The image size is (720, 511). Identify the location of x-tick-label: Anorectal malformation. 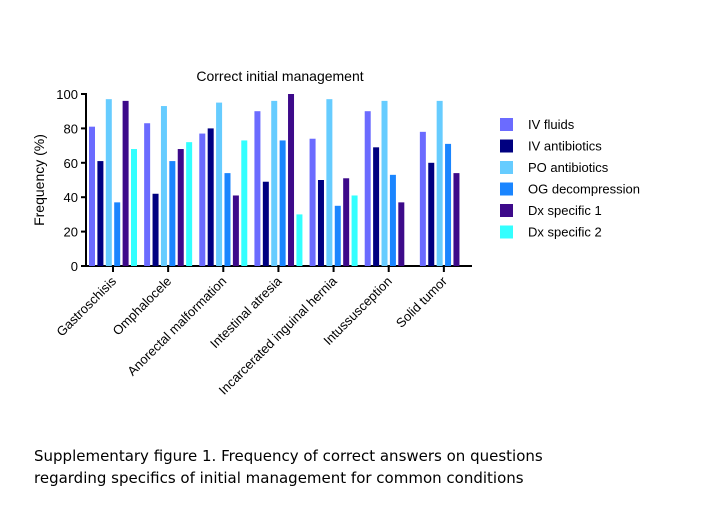
(176, 326).